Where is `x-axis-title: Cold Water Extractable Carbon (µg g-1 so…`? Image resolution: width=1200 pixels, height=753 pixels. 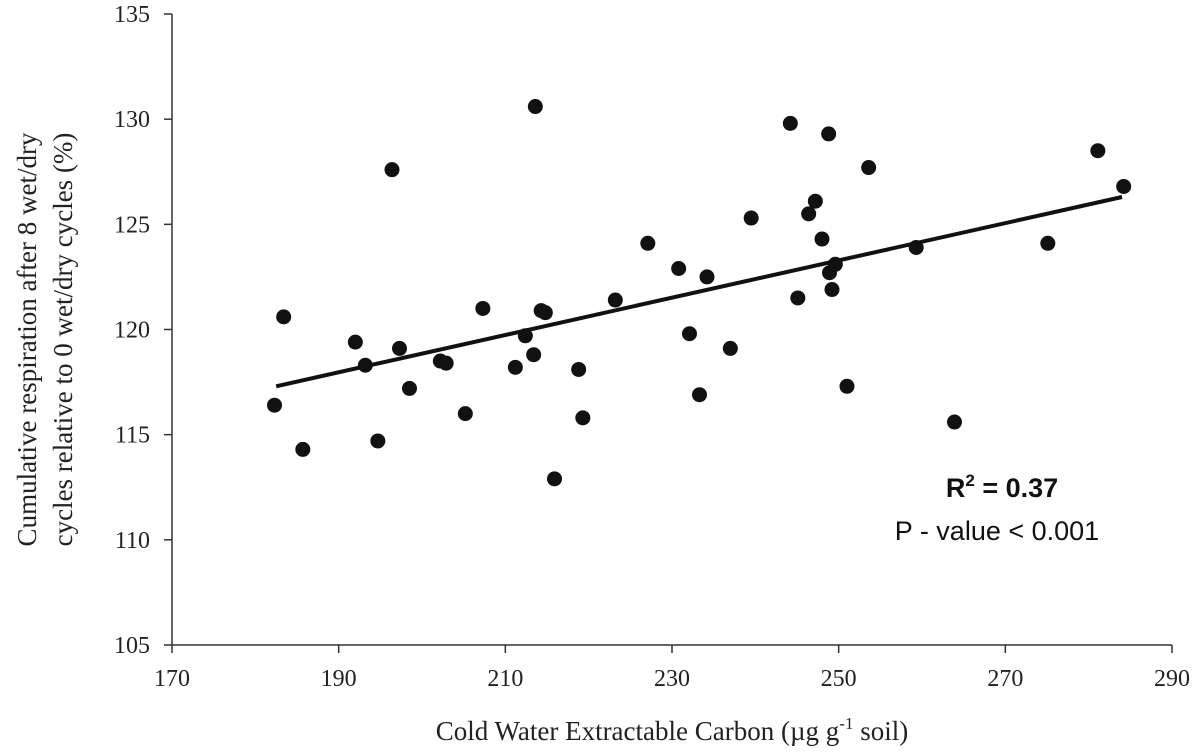
x-axis-title: Cold Water Extractable Carbon (µg g-1 so… is located at coordinates (672, 730).